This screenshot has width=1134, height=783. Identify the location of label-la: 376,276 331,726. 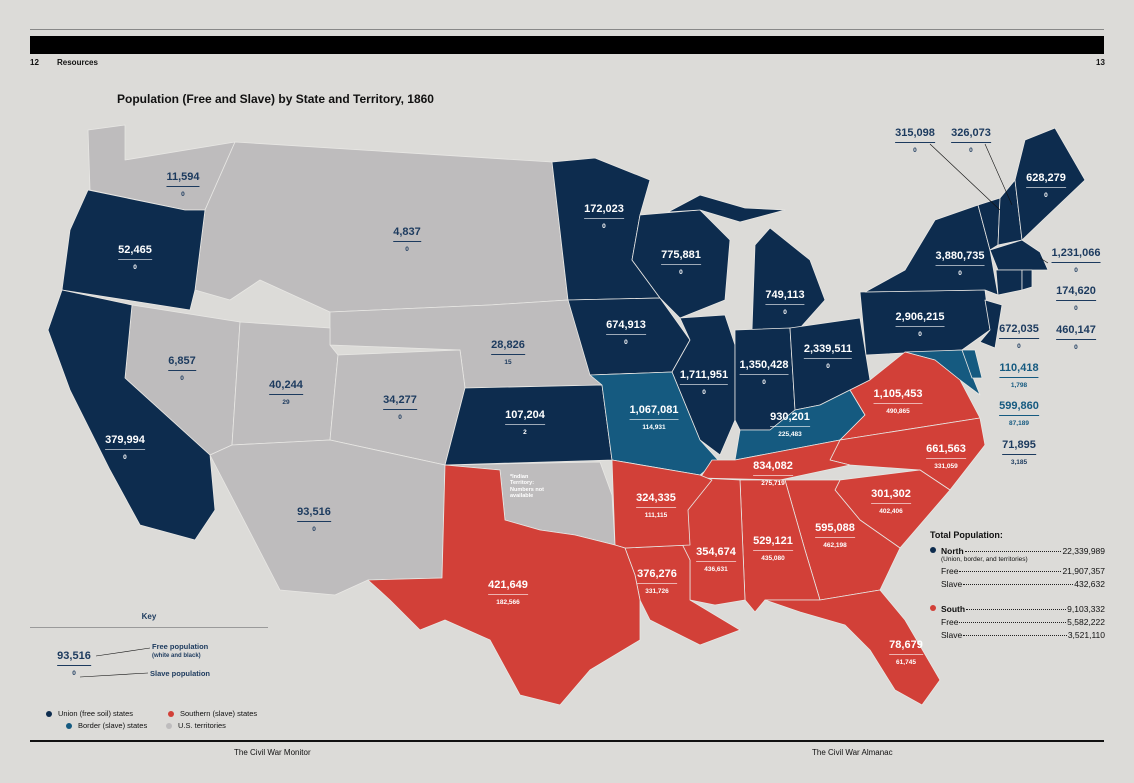
(657, 581).